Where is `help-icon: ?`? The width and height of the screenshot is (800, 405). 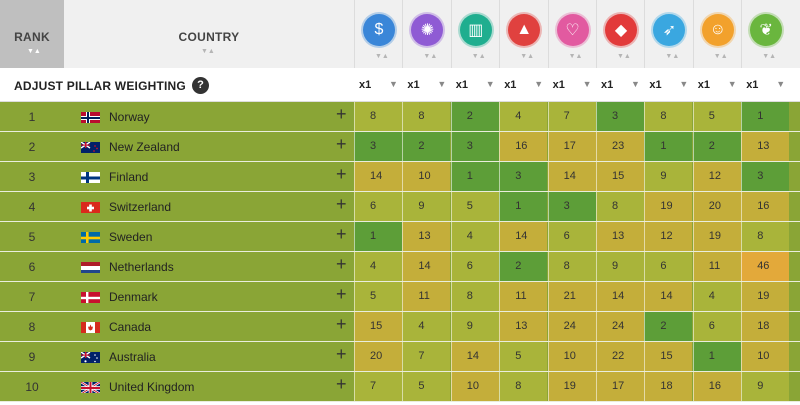
help-icon: ? is located at coordinates (200, 85).